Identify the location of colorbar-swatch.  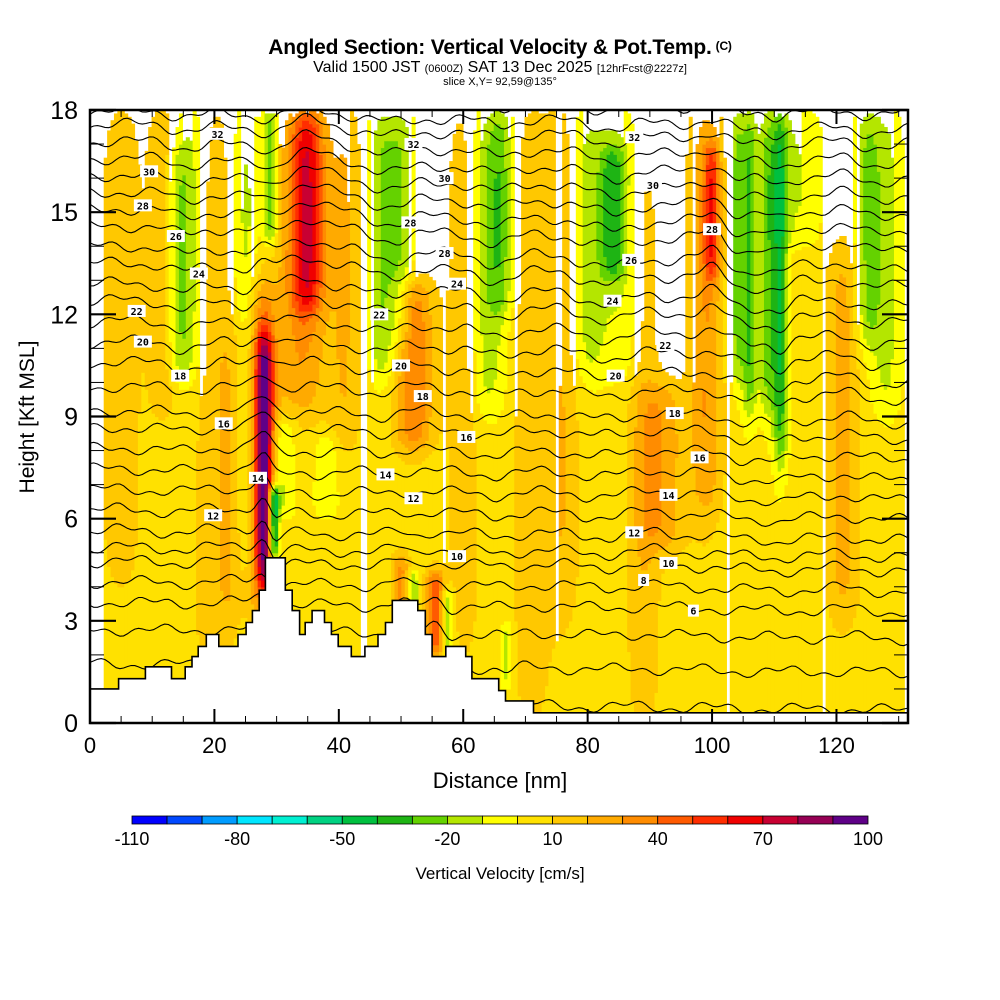
(605, 820).